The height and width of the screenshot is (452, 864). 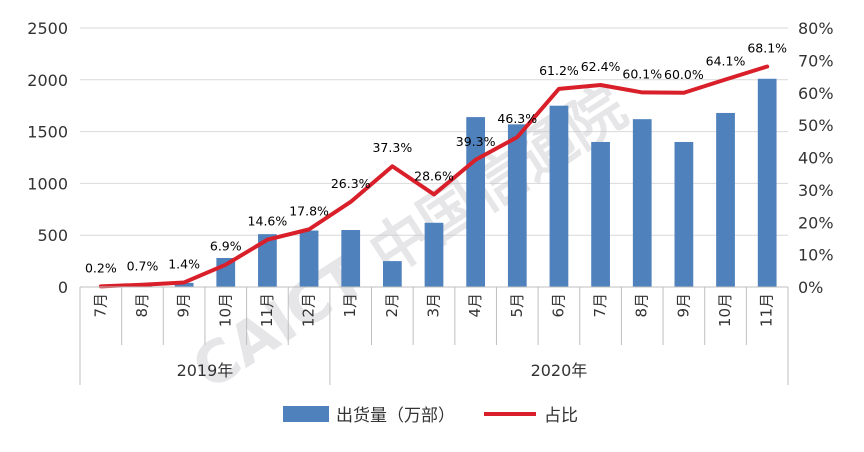 What do you see at coordinates (268, 221) in the screenshot?
I see `data-label: 14.6%` at bounding box center [268, 221].